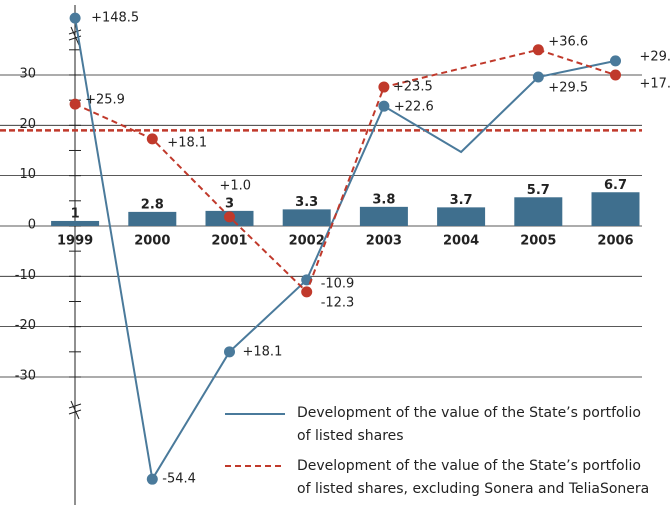 This screenshot has height=515, width=670. Describe the element at coordinates (105, 100) in the screenshot. I see `point-annotation: +25.9` at that location.